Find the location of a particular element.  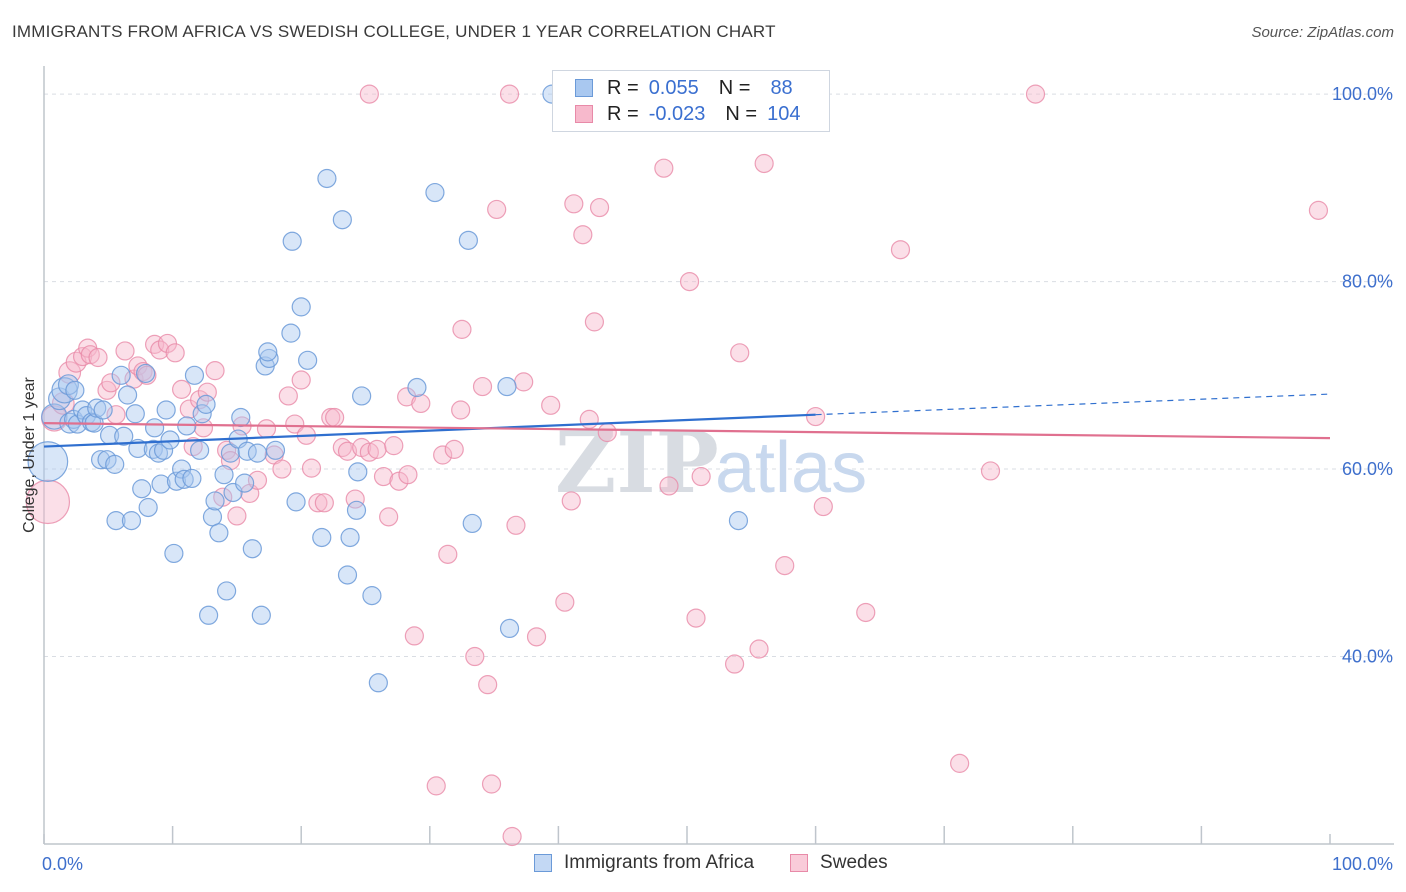

africa-trend-line is located at coordinates (429, 430).